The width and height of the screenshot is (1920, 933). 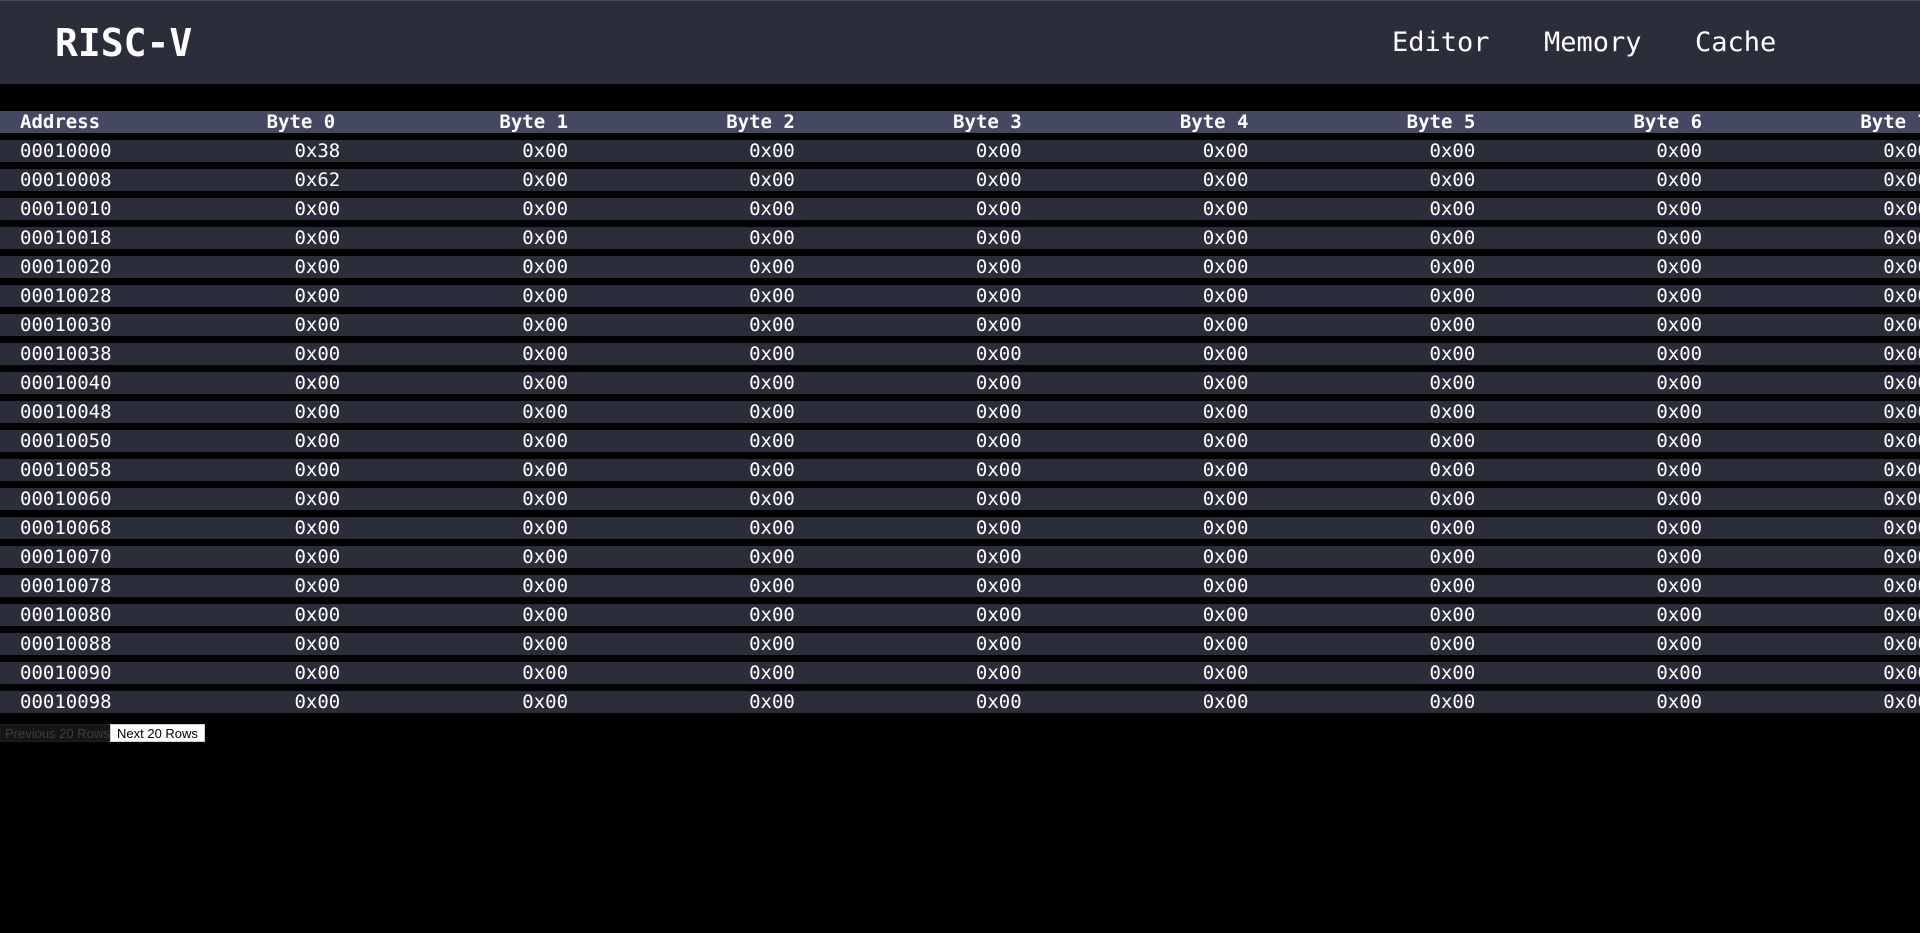 What do you see at coordinates (83, 473) in the screenshot?
I see `address-cell: 00010058` at bounding box center [83, 473].